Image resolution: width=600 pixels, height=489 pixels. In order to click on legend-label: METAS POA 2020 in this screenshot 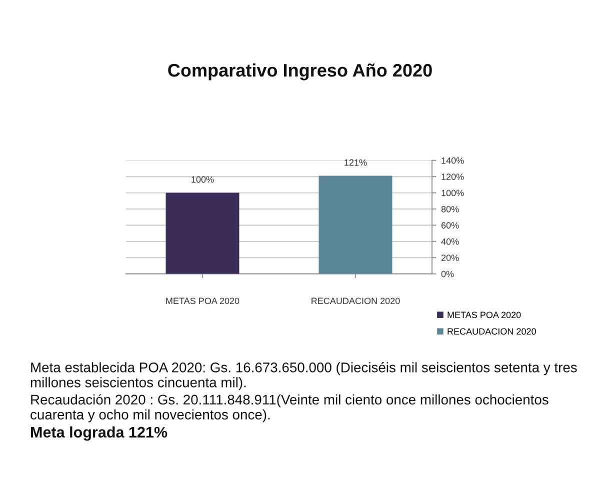, I will do `click(484, 315)`.